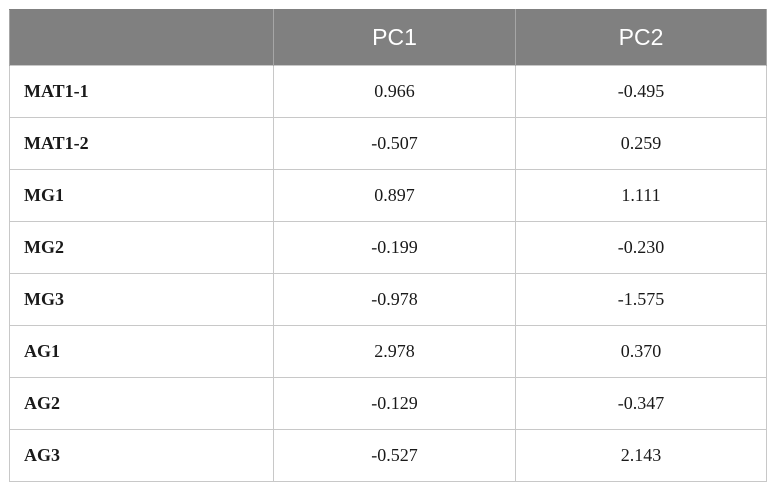  What do you see at coordinates (641, 247) in the screenshot?
I see `pc2-value: -0.230` at bounding box center [641, 247].